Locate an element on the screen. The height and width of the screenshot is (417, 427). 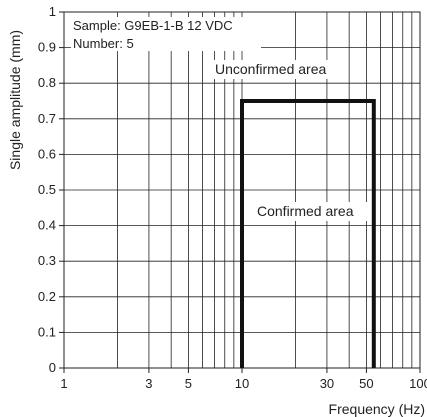
x-tick-label: 3 is located at coordinates (148, 383).